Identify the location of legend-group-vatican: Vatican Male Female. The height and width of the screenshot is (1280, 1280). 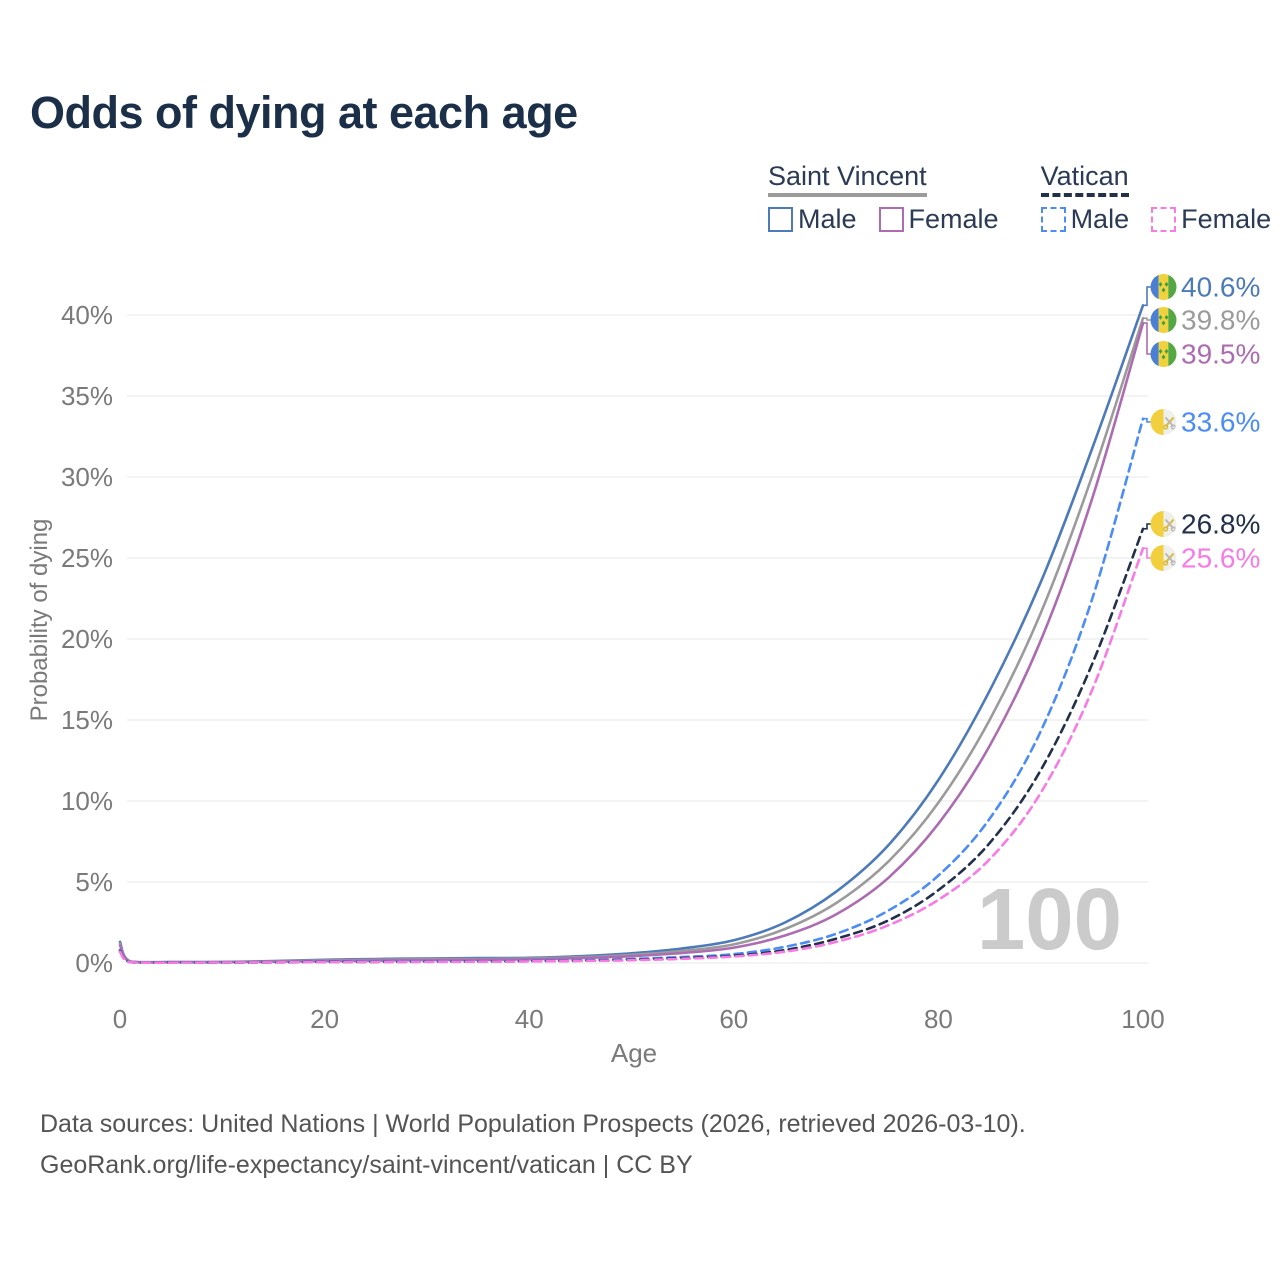
(1155, 198).